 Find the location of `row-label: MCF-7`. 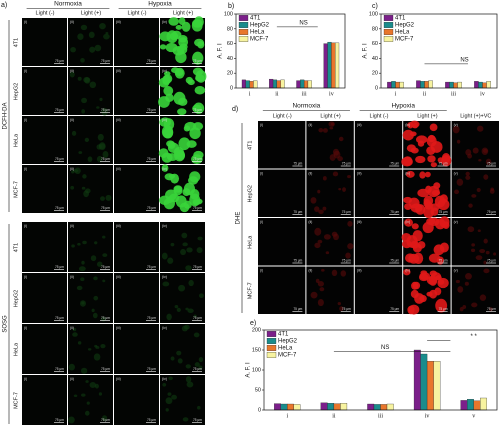

row-label: MCF-7 is located at coordinates (16, 189).